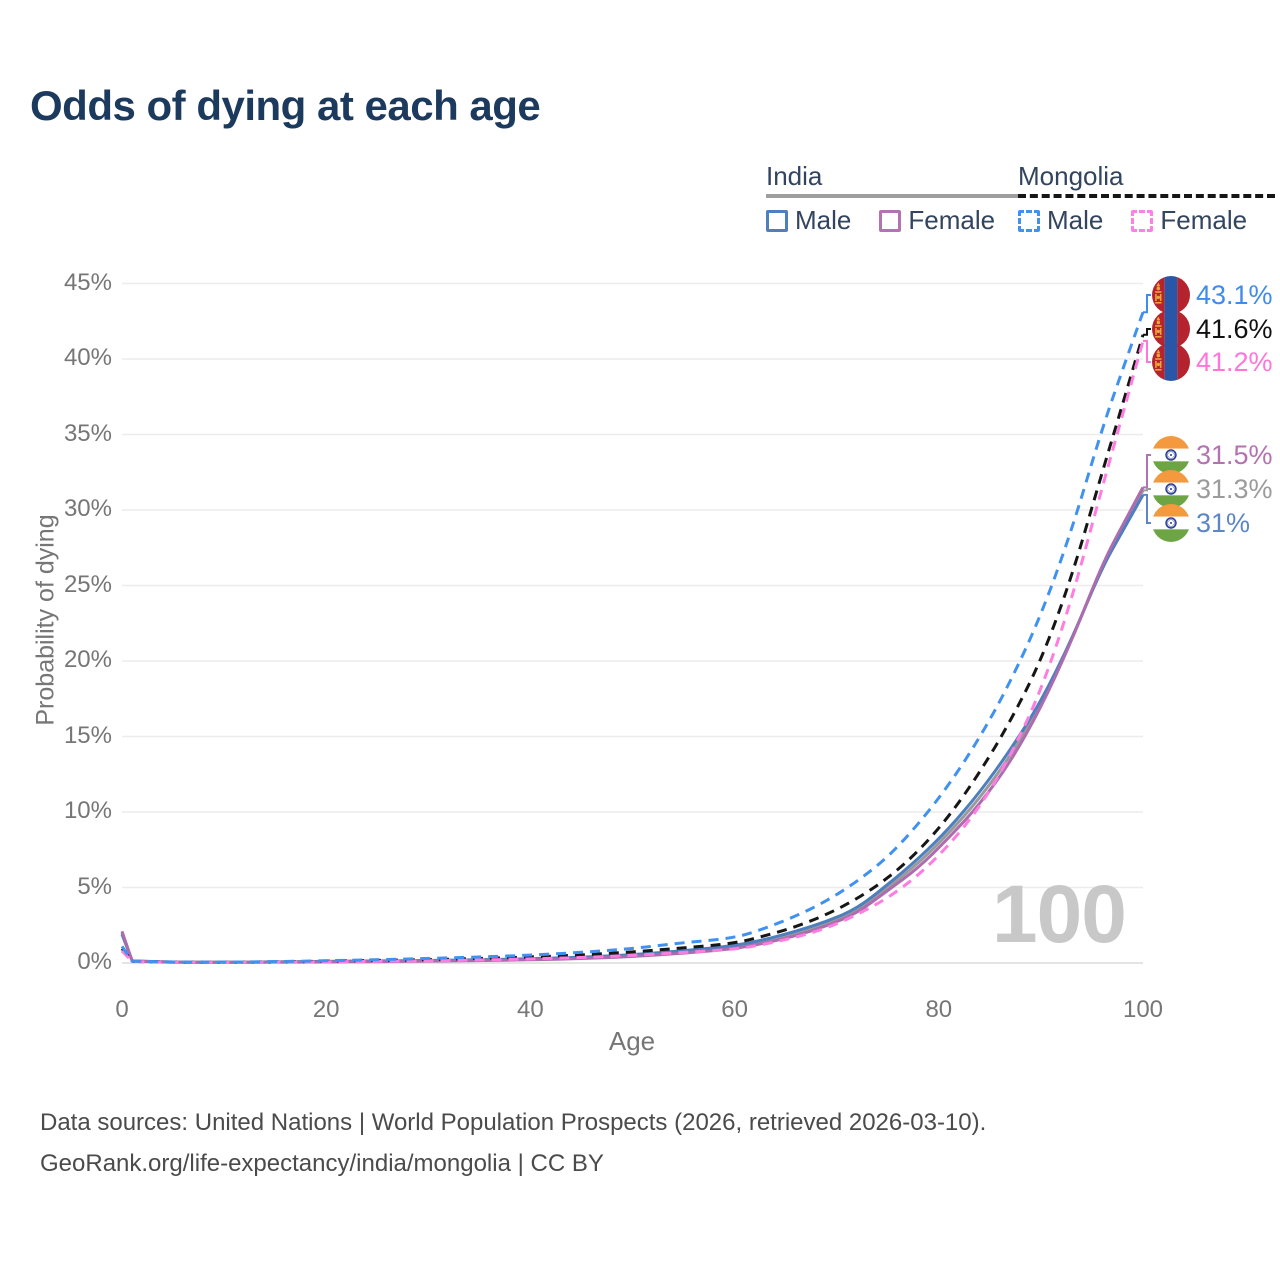 The image size is (1280, 1280). I want to click on label-connector-mongolia-female, so click(1147, 351).